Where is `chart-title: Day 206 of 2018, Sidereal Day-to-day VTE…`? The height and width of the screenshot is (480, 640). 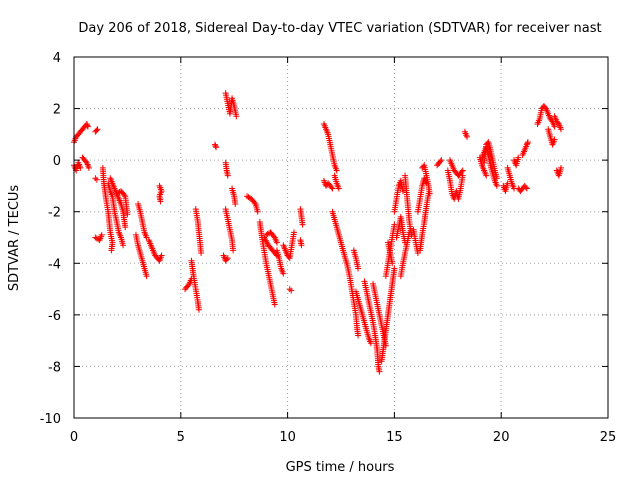 chart-title: Day 206 of 2018, Sidereal Day-to-day VTE… is located at coordinates (339, 28).